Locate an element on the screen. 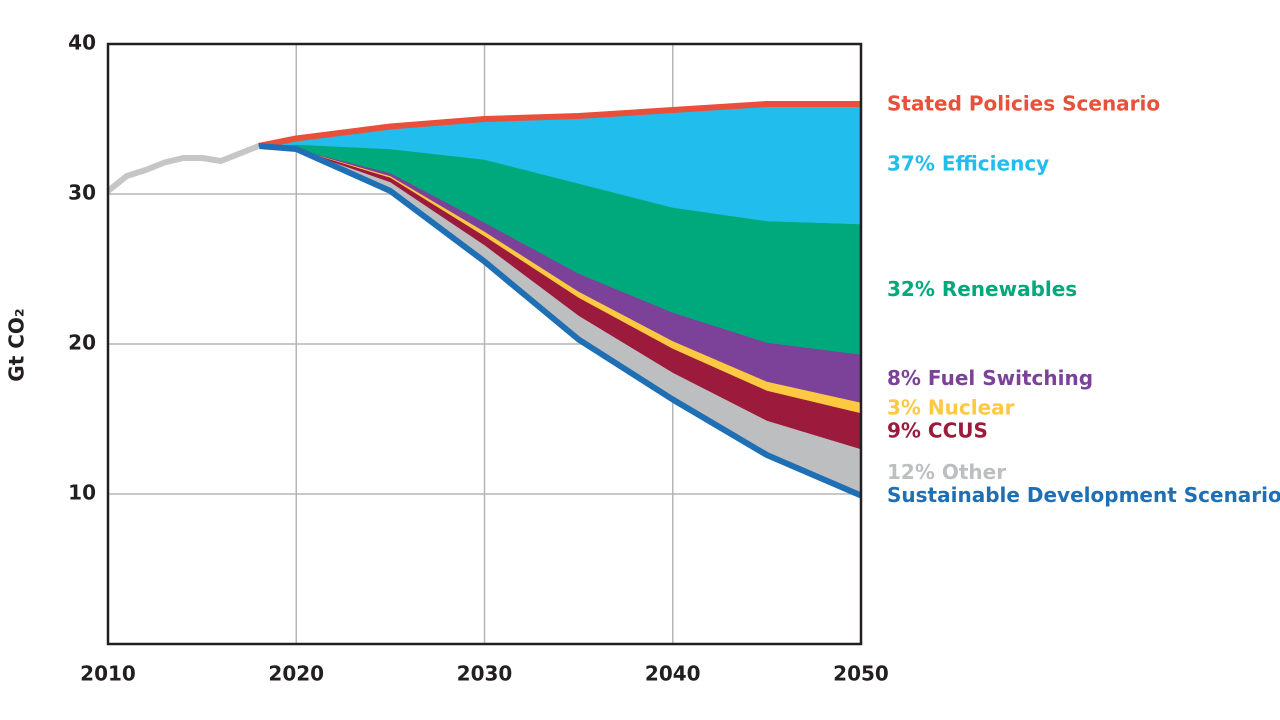 Image resolution: width=1280 pixels, height=720 pixels. legend-label: 8% Fuel Switching is located at coordinates (990, 378).